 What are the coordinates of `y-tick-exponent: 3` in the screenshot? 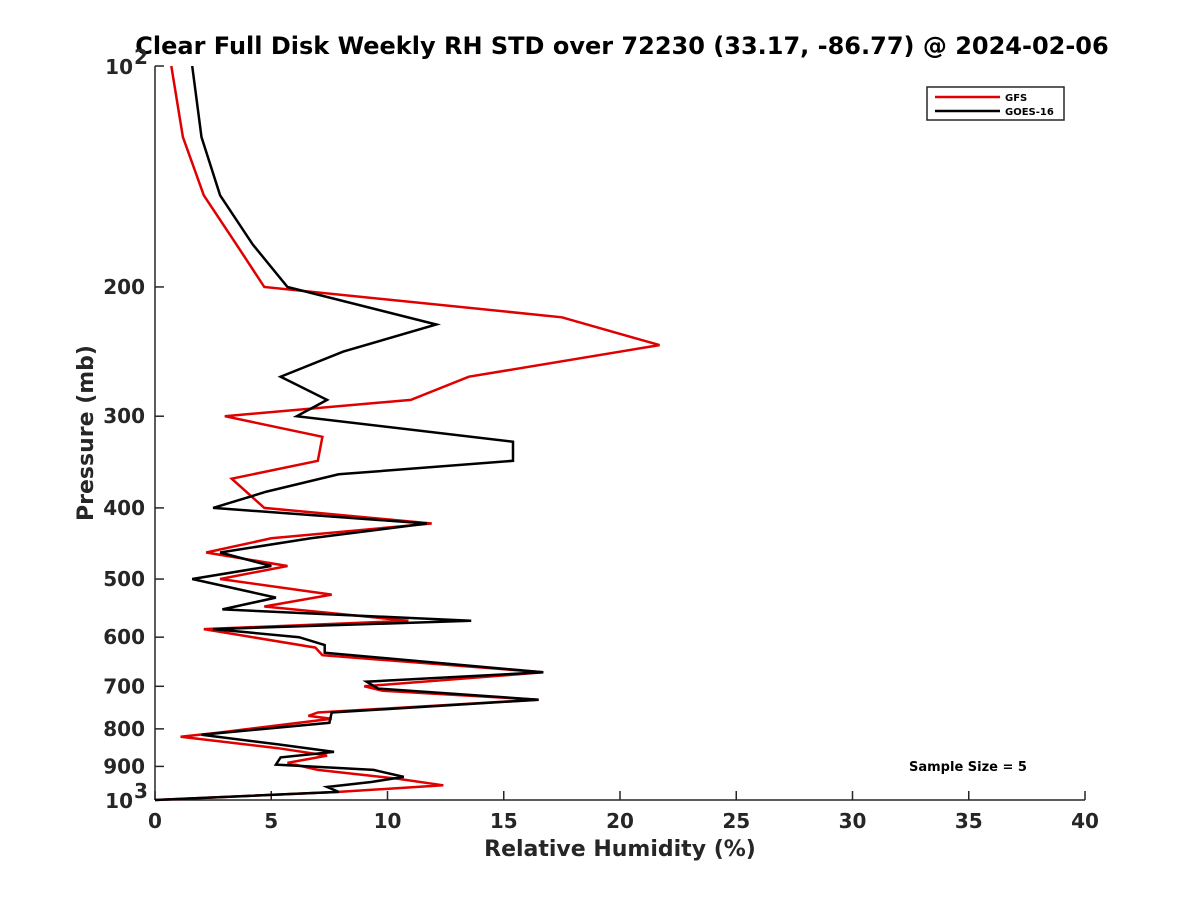 It's located at (141, 791).